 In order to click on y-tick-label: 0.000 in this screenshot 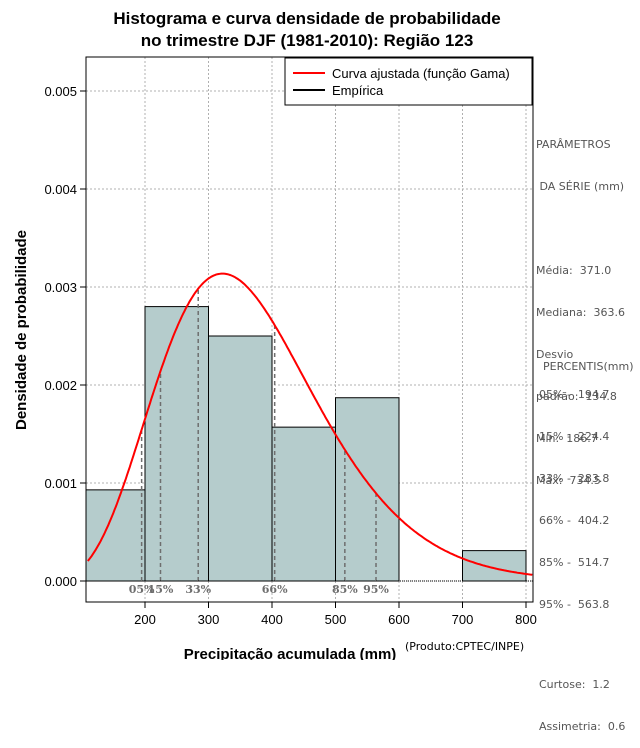, I will do `click(60, 581)`.